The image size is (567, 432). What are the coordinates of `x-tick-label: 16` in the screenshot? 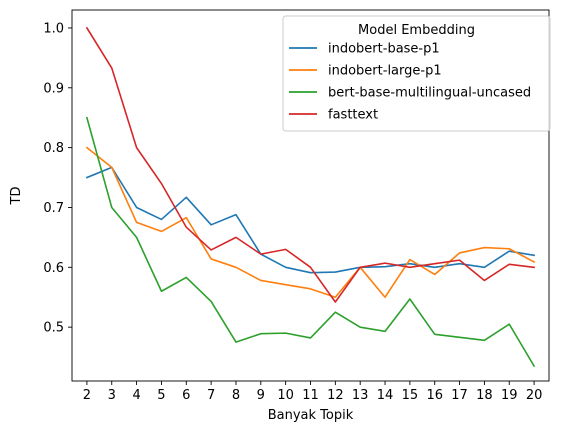 It's located at (434, 395).